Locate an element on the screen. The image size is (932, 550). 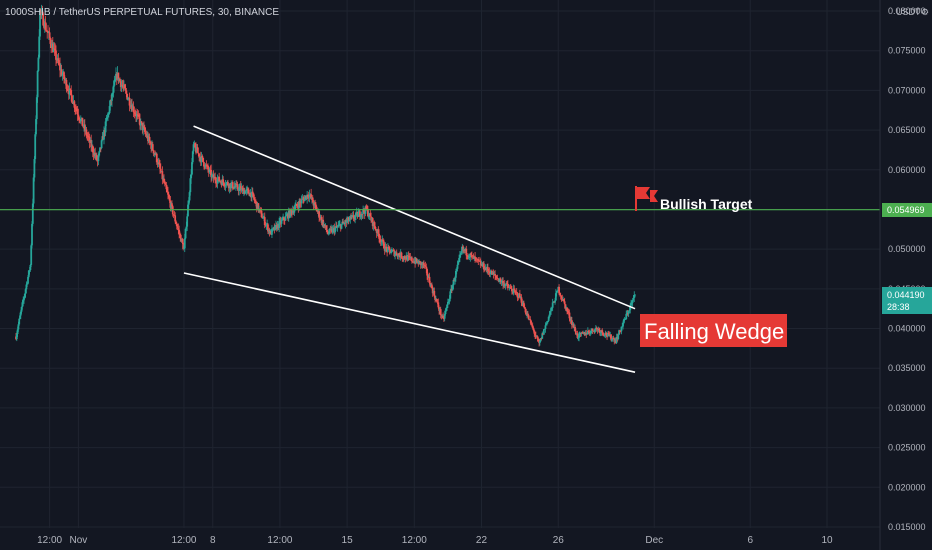
settings-icon: ⚙ is located at coordinates (925, 12).